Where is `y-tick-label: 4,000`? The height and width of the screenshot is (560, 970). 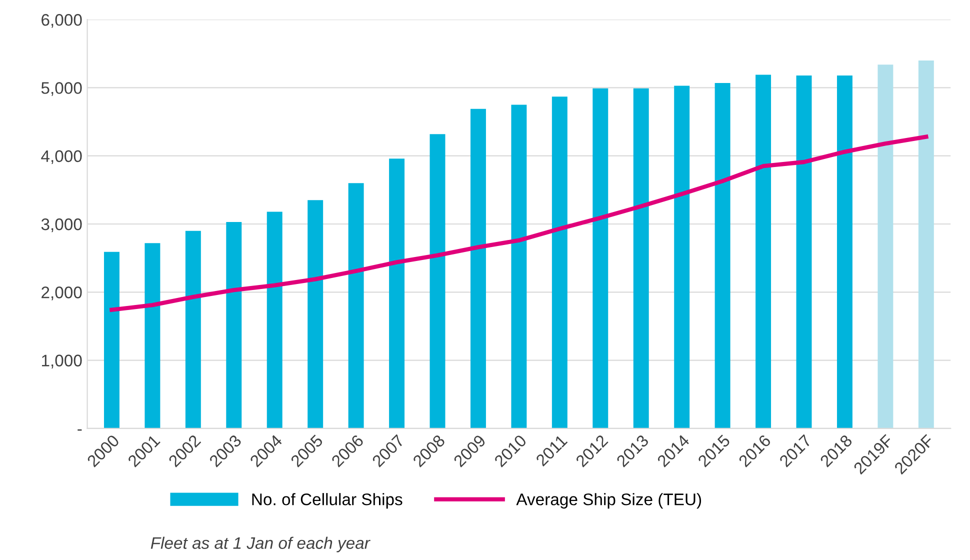
y-tick-label: 4,000 is located at coordinates (61, 157).